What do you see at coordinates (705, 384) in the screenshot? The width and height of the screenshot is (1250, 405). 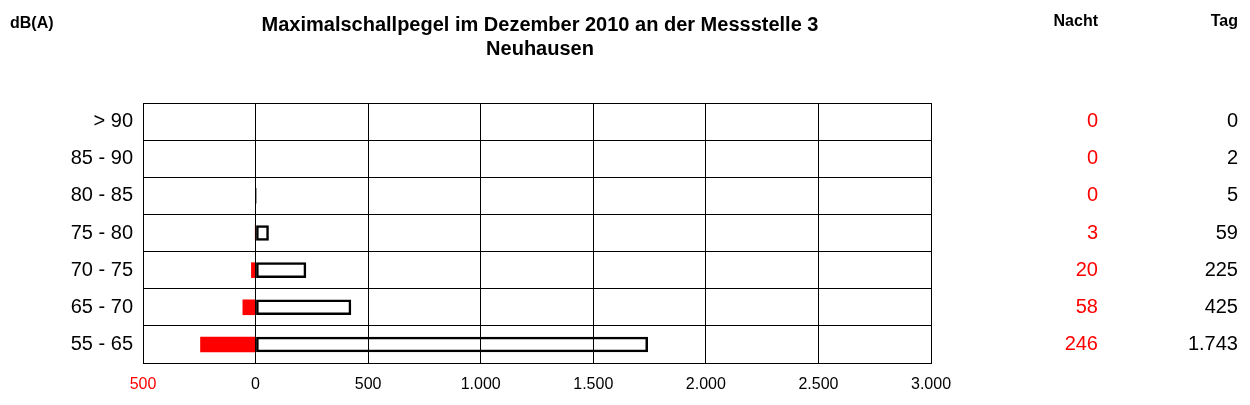 I see `x-tick-label: 2.000` at bounding box center [705, 384].